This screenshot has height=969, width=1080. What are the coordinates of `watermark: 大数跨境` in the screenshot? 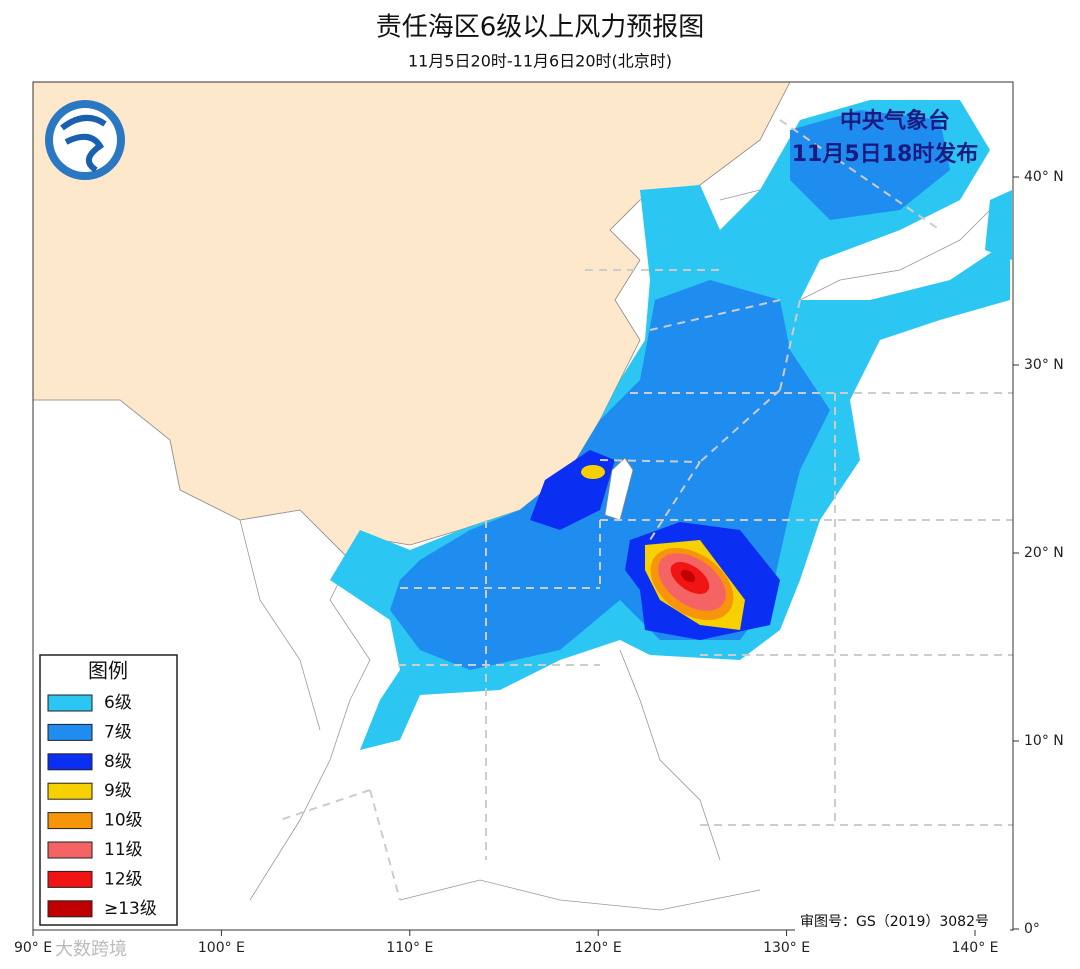 It's located at (91, 949).